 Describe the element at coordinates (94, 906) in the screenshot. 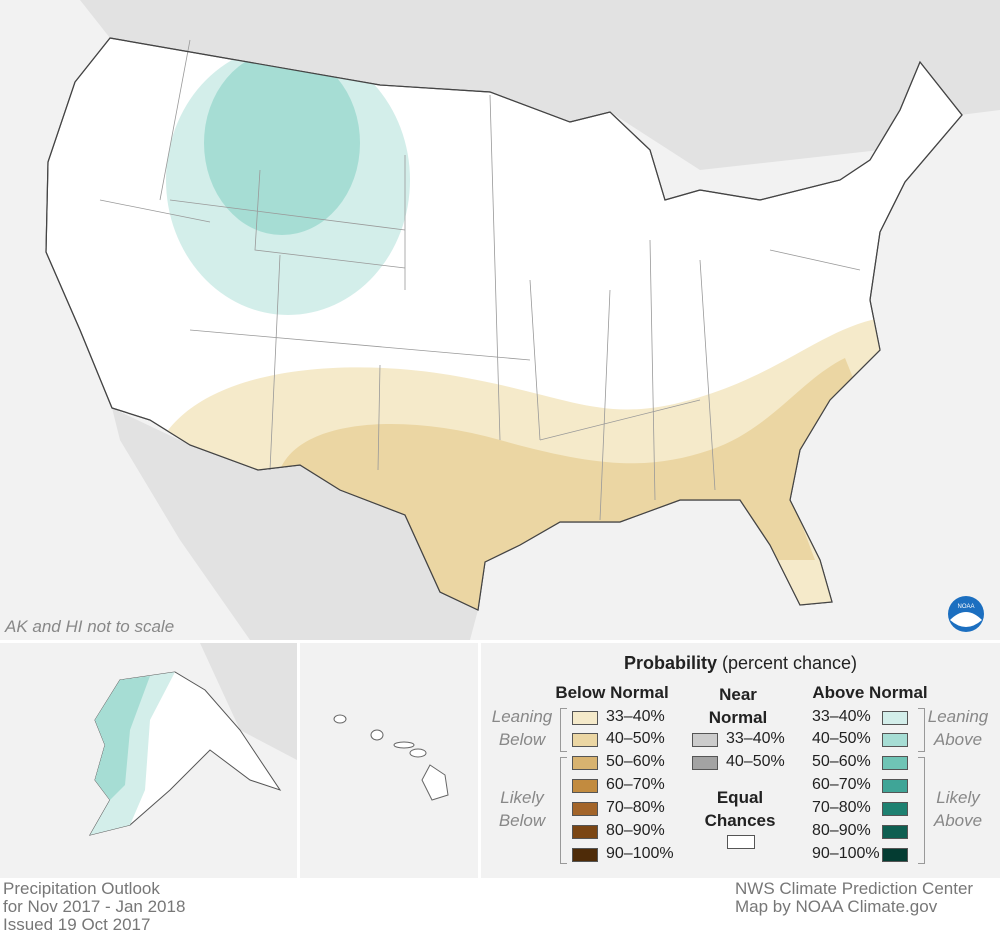

I see `footer-text: for Nov 2017 - Jan 2018` at that location.